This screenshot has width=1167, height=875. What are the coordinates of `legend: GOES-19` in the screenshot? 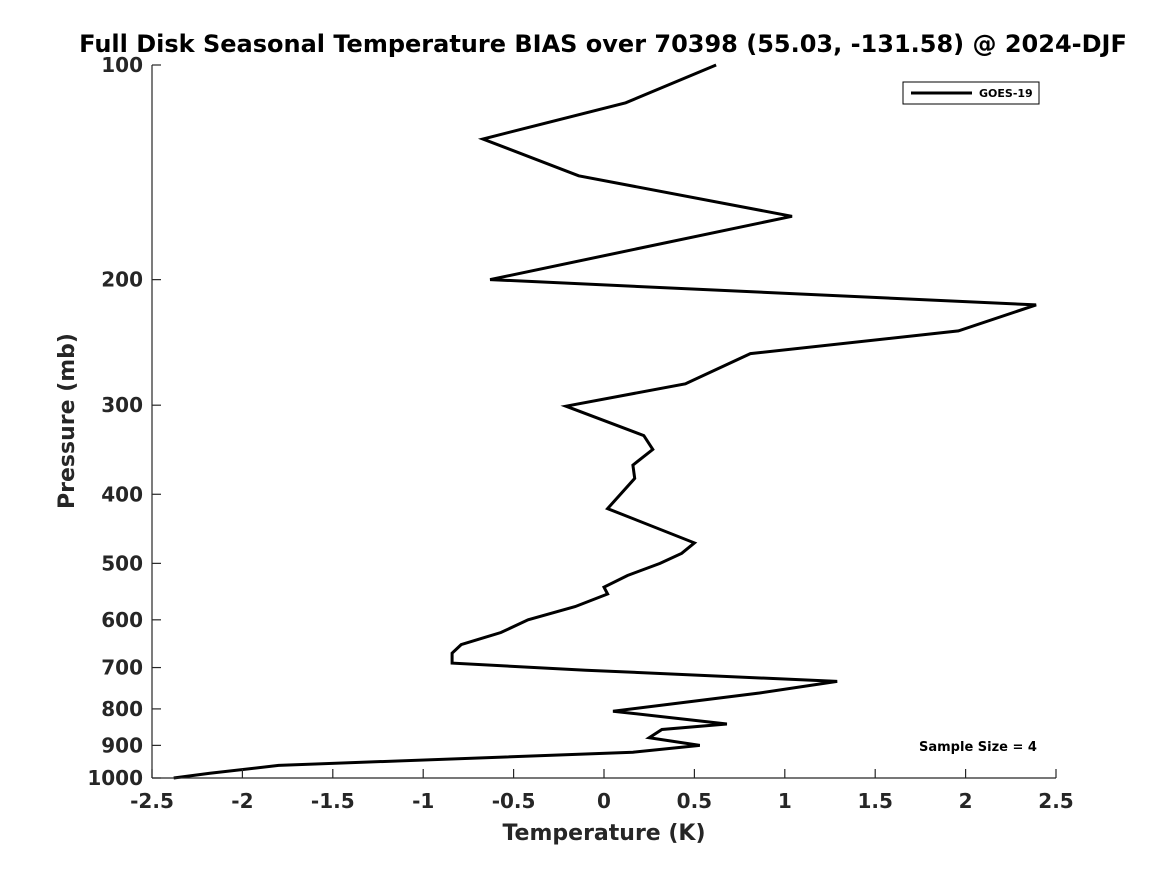 It's located at (971, 93).